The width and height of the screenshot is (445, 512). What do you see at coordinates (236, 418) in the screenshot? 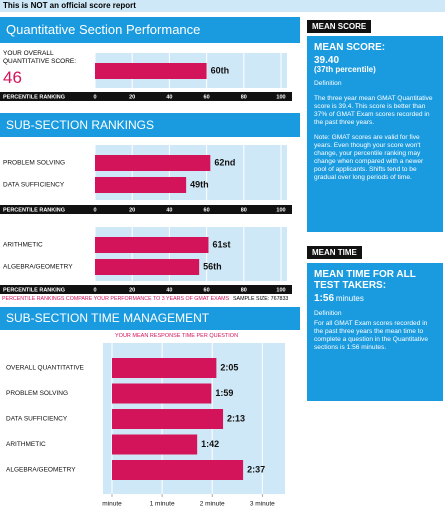
I see `value-label: 2:13` at bounding box center [236, 418].